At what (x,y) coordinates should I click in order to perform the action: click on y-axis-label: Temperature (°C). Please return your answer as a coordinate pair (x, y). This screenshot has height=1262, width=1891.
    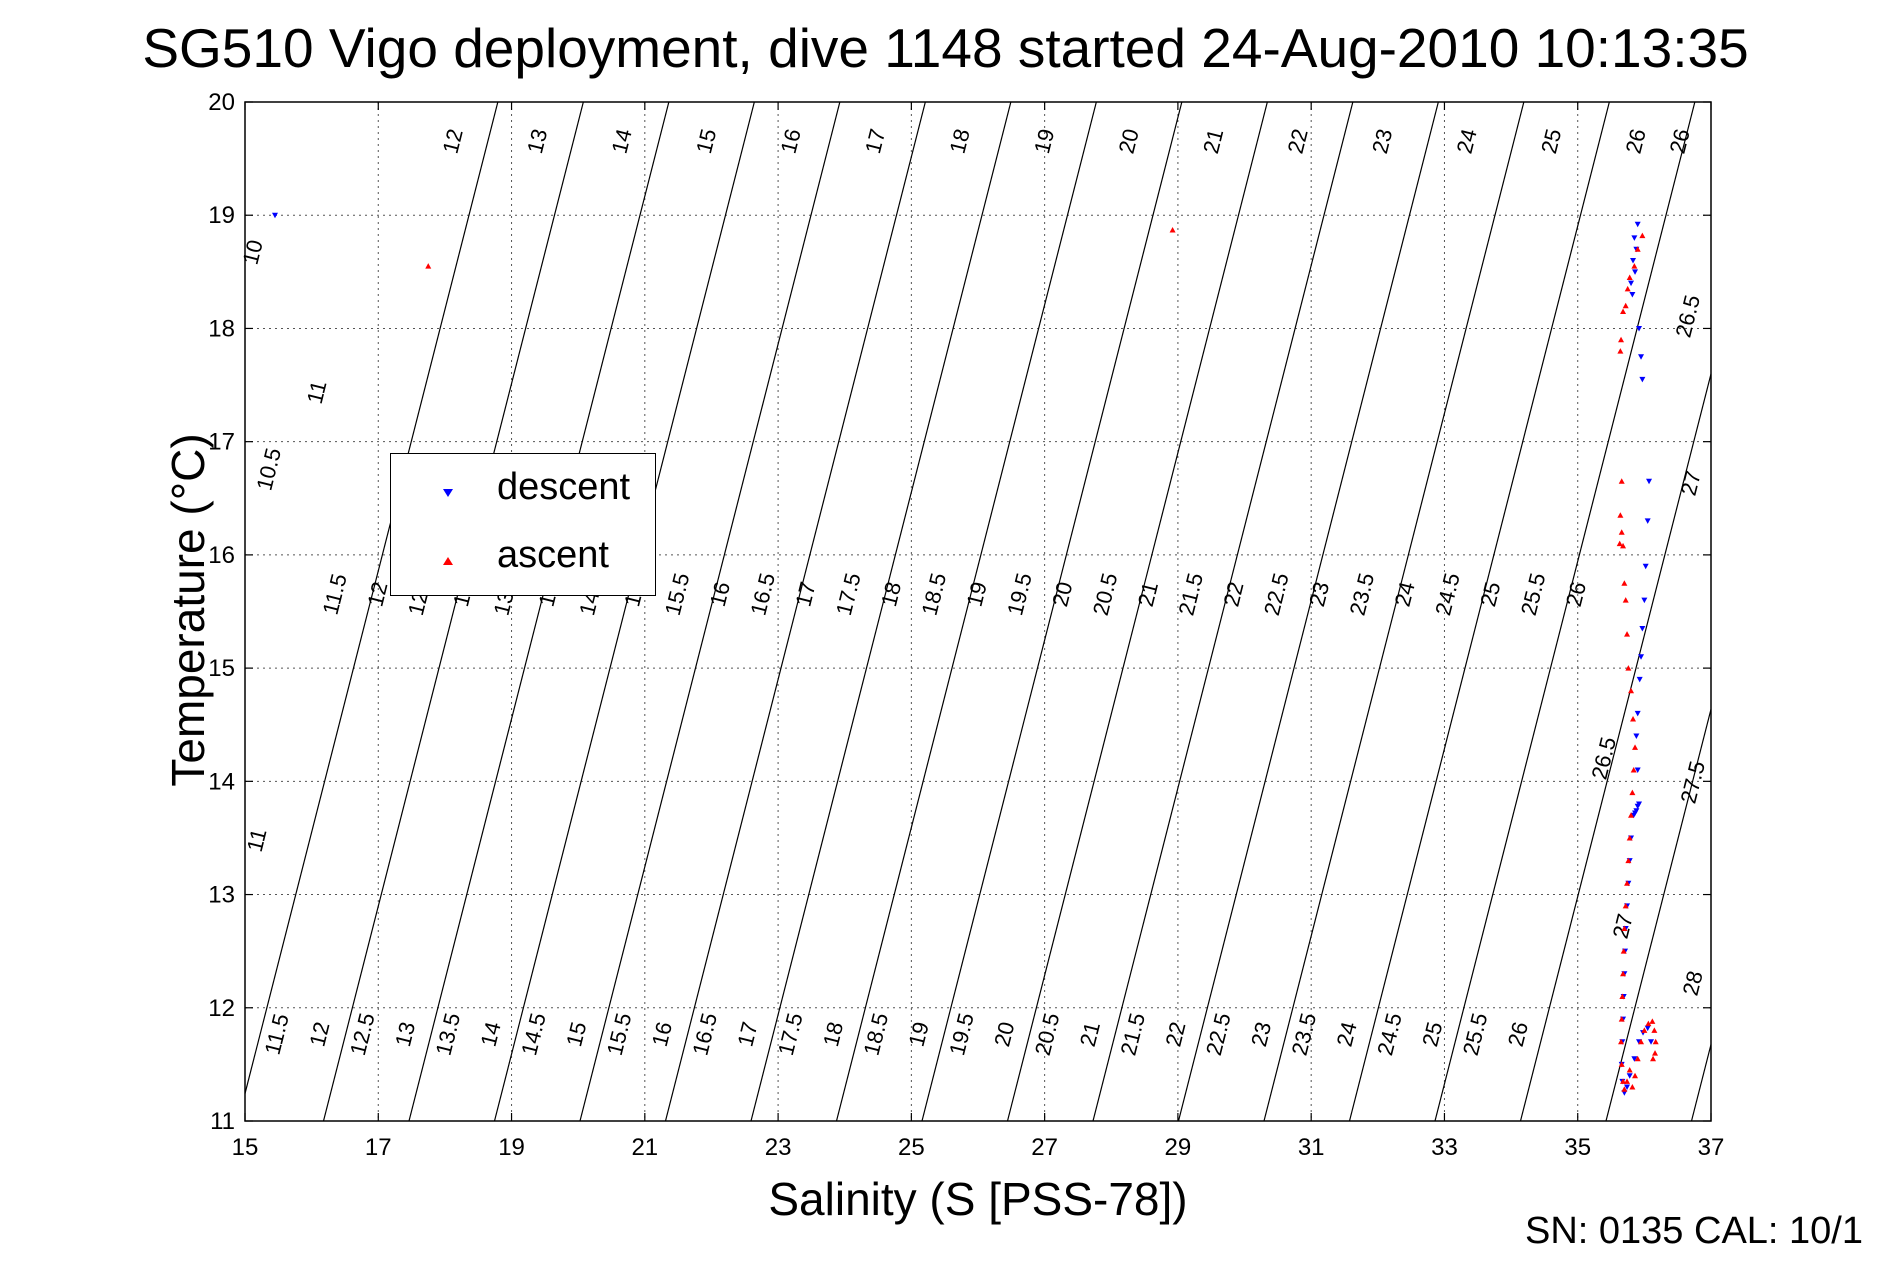
    Looking at the image, I should click on (188, 610).